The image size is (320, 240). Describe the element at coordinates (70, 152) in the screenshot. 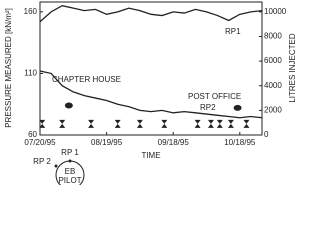

I see `diagram-label: RP 1` at that location.